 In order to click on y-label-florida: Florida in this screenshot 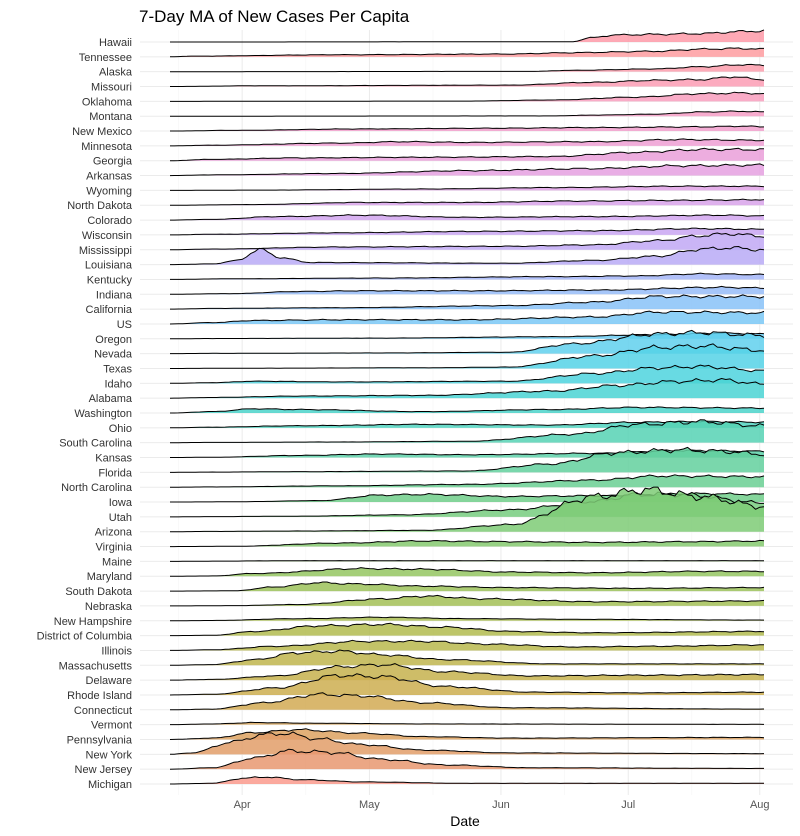, I will do `click(115, 473)`.